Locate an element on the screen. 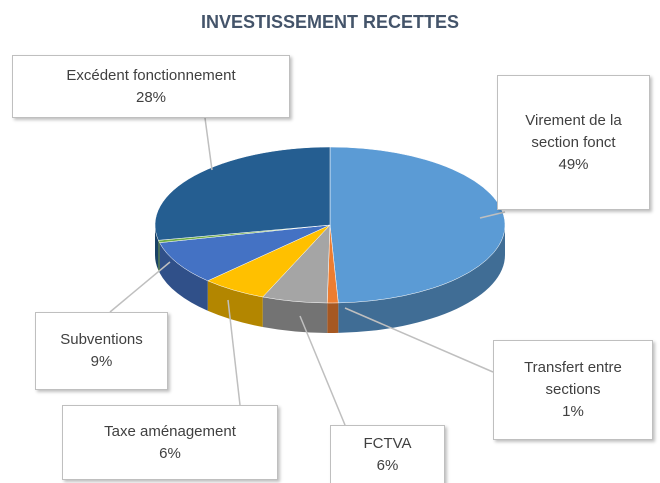  label-category: Taxe aménagement is located at coordinates (170, 431).